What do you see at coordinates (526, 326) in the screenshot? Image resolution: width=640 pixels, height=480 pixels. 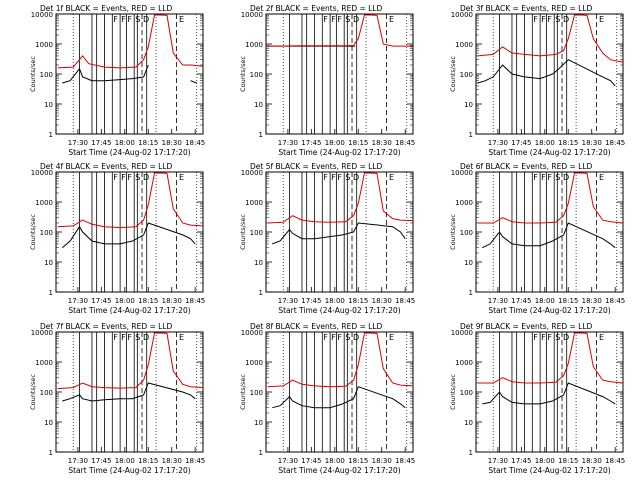 I see `panel-title: Det 9f BLACK = Events, RED = LLD` at bounding box center [526, 326].